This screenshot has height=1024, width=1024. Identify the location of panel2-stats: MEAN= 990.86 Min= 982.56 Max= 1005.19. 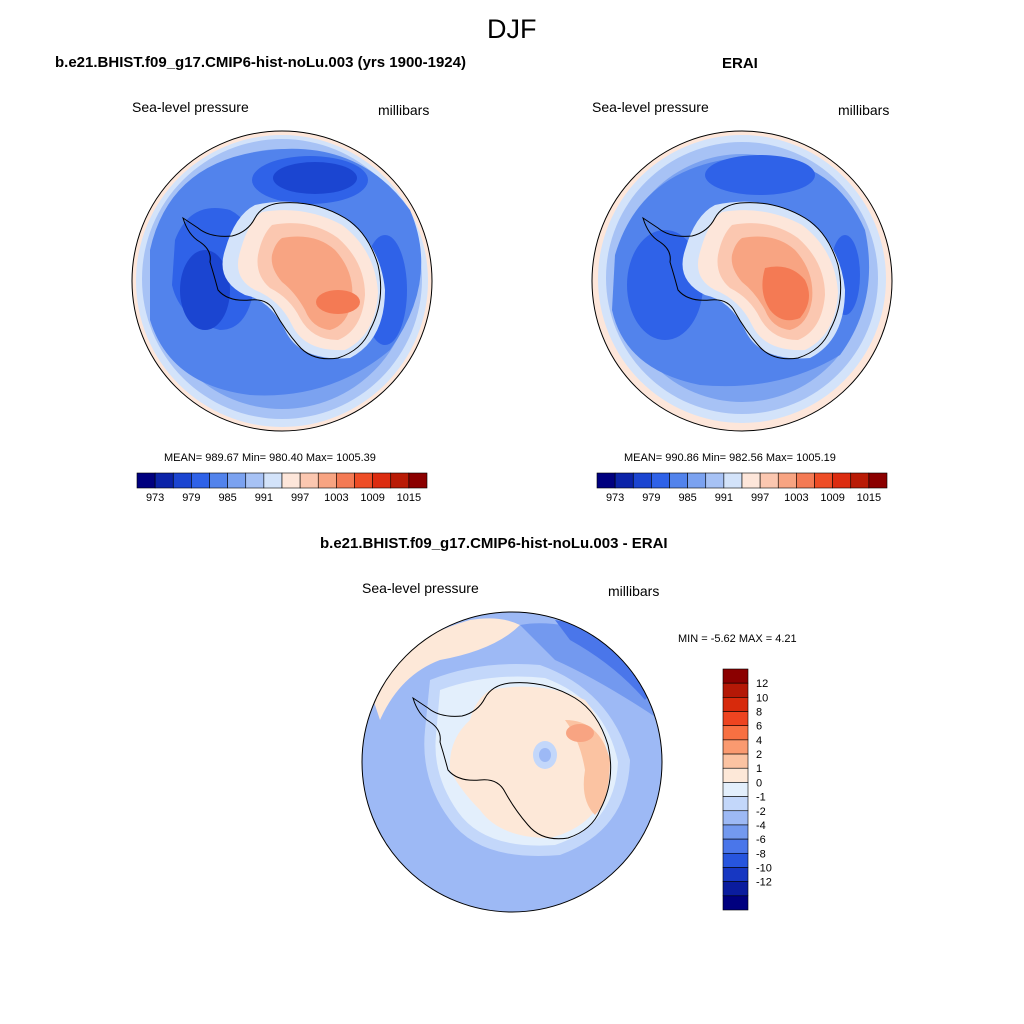
(730, 458).